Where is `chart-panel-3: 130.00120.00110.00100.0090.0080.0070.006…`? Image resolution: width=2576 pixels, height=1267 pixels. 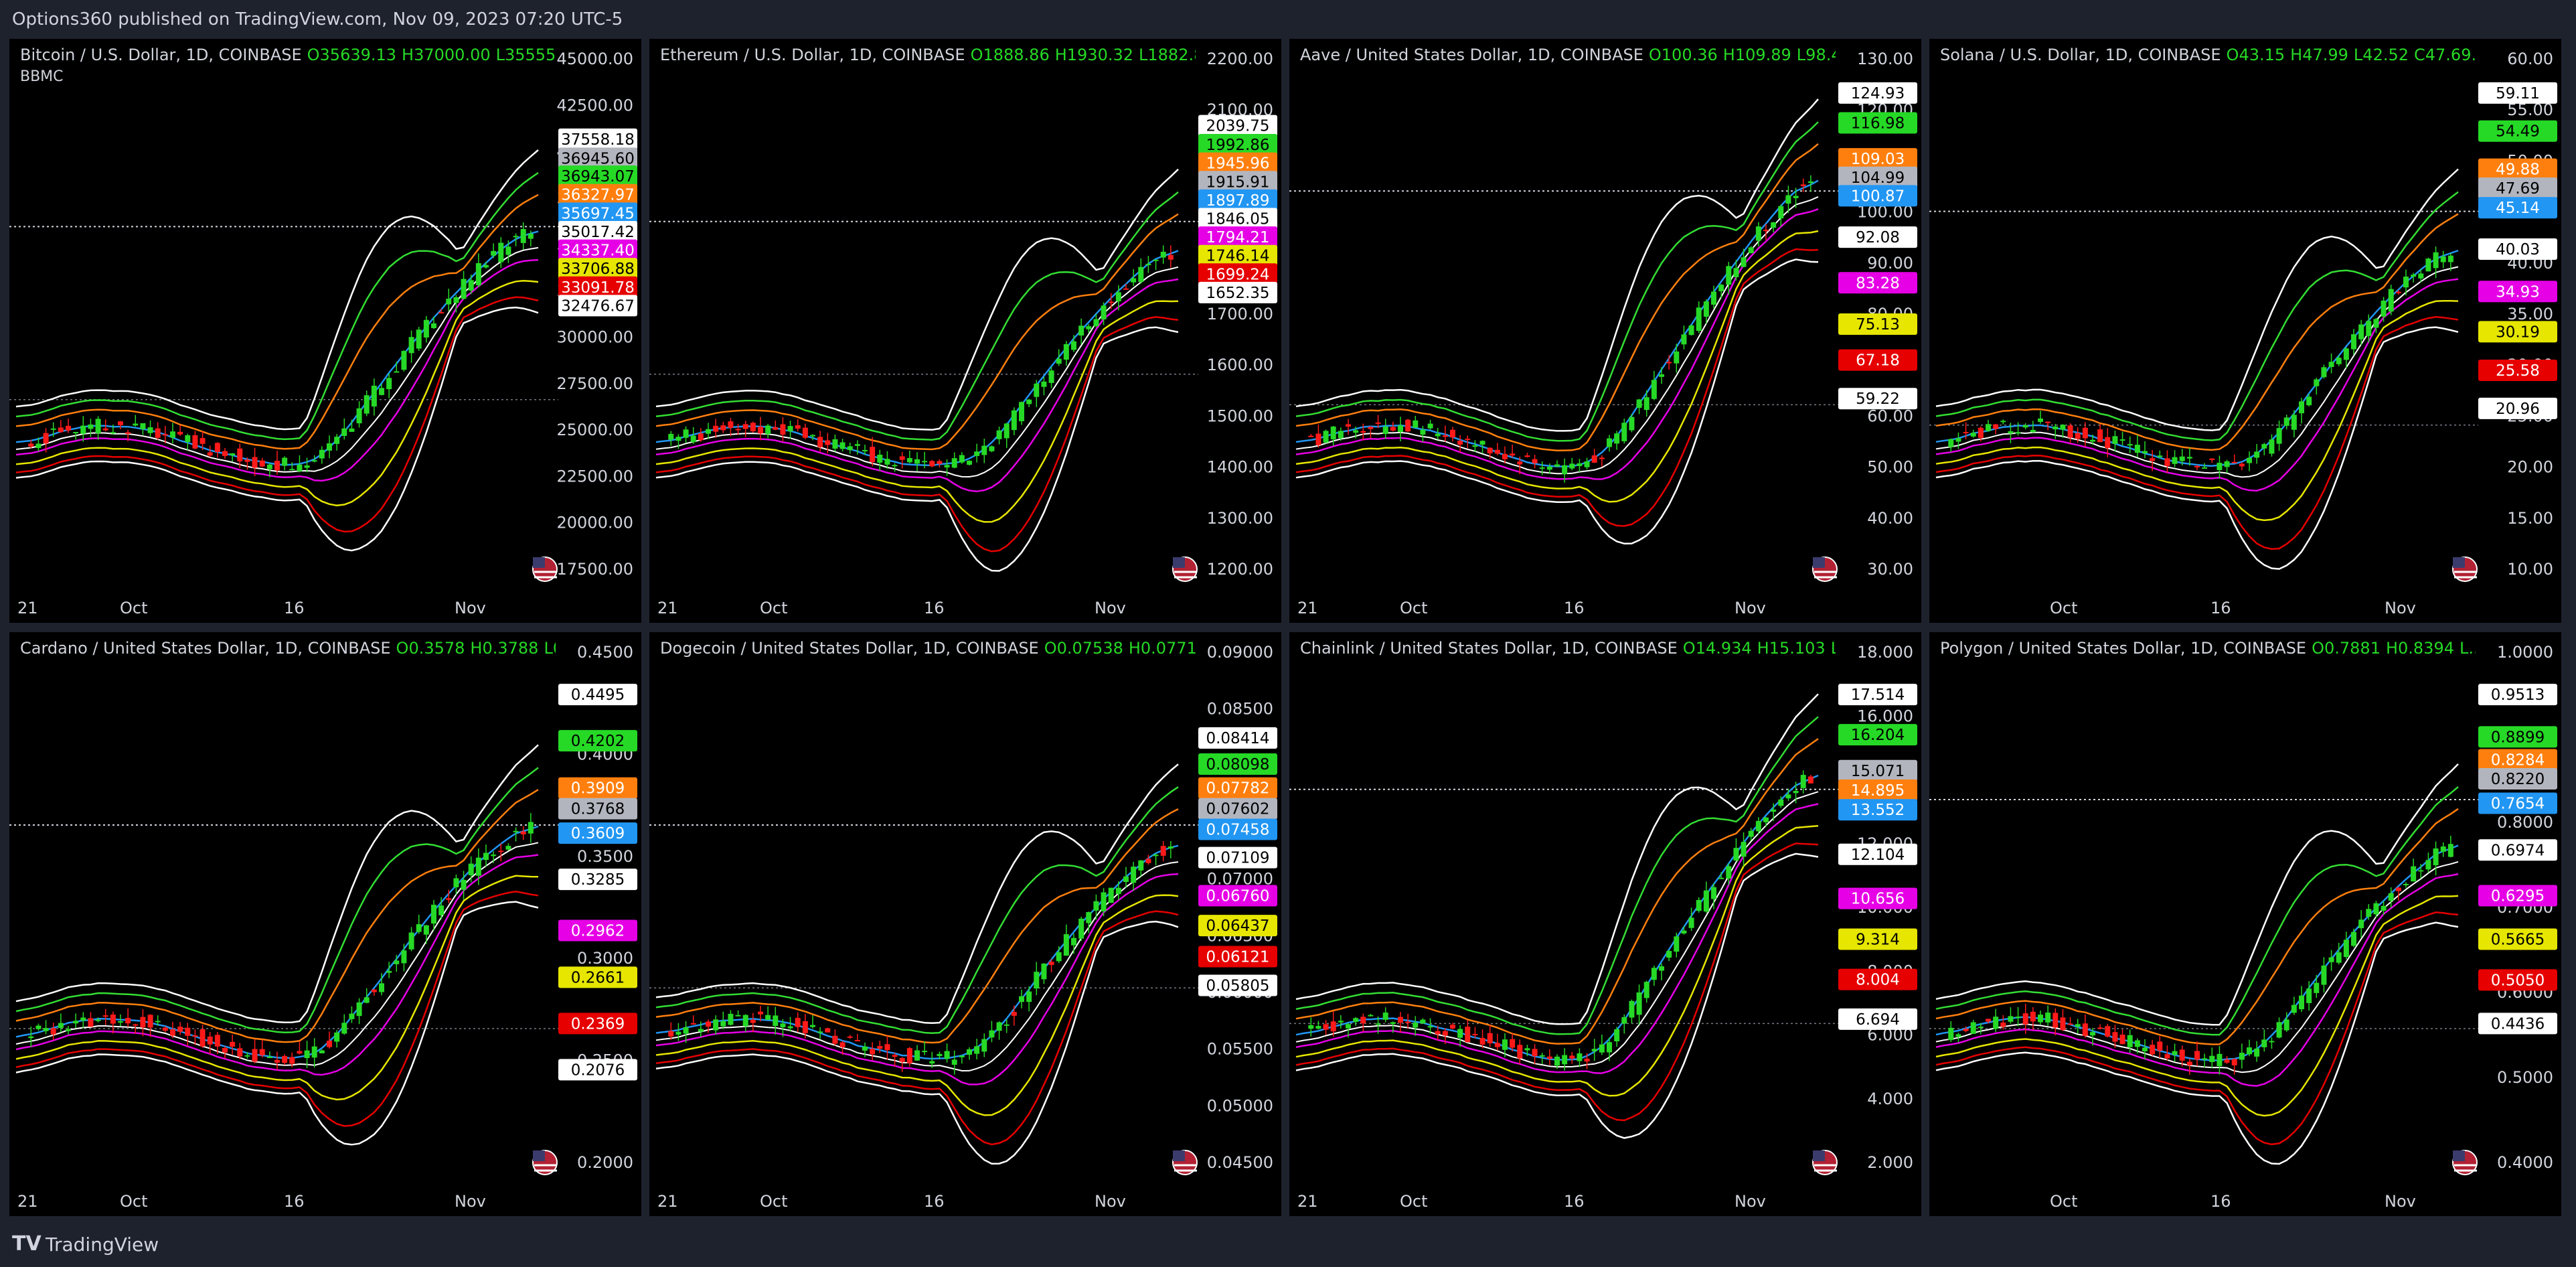
chart-panel-3: 130.00120.00110.00100.0090.0080.0070.006… is located at coordinates (1605, 331).